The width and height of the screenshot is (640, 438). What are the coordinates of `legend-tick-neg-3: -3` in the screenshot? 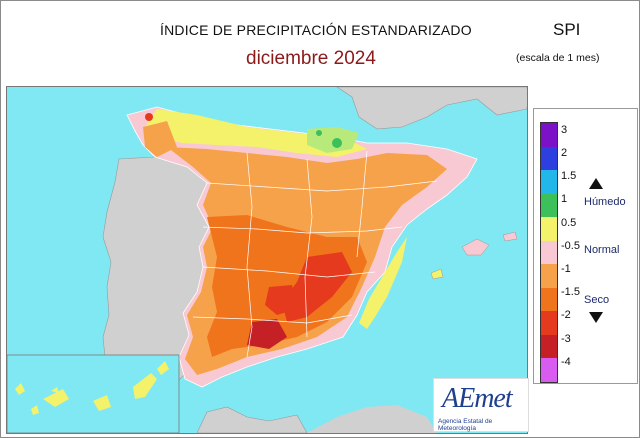 It's located at (566, 339).